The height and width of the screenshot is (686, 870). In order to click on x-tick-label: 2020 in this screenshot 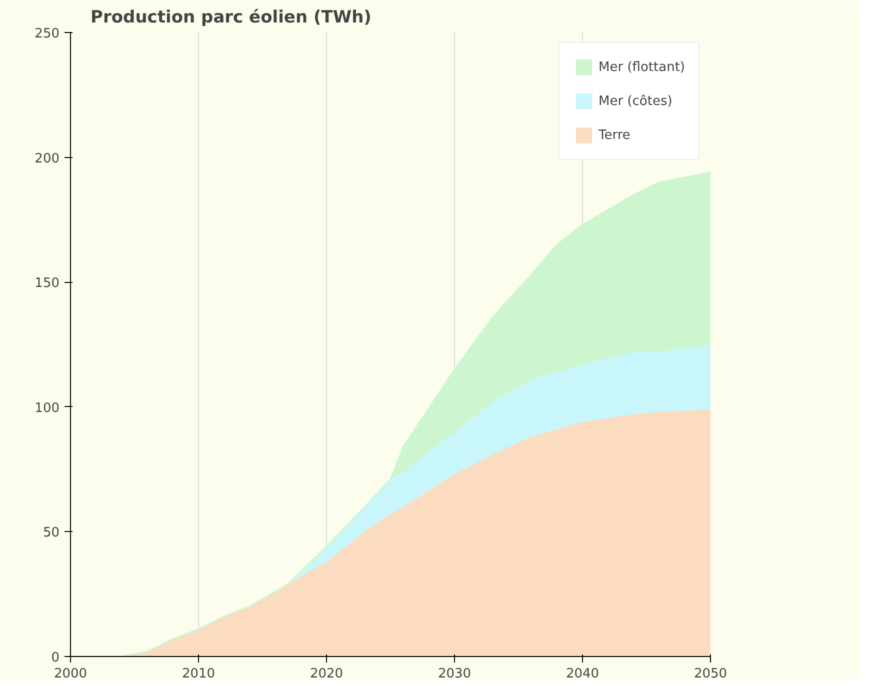, I will do `click(327, 674)`.